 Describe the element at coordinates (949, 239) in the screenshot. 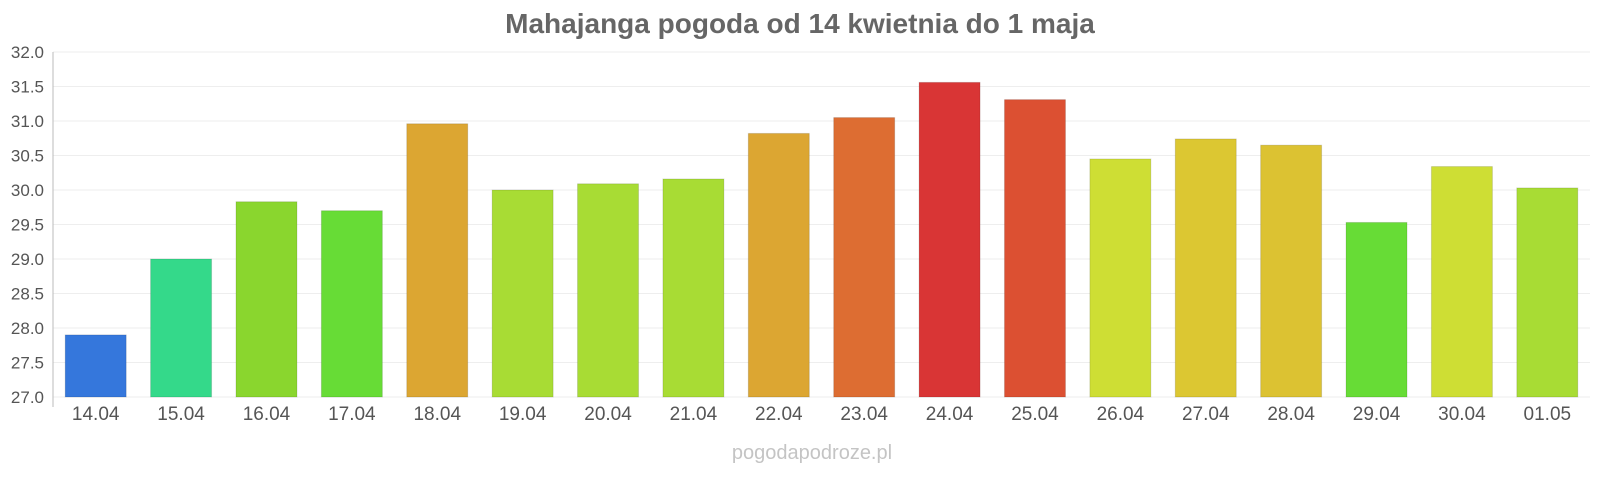

I see `bar-24.04` at that location.